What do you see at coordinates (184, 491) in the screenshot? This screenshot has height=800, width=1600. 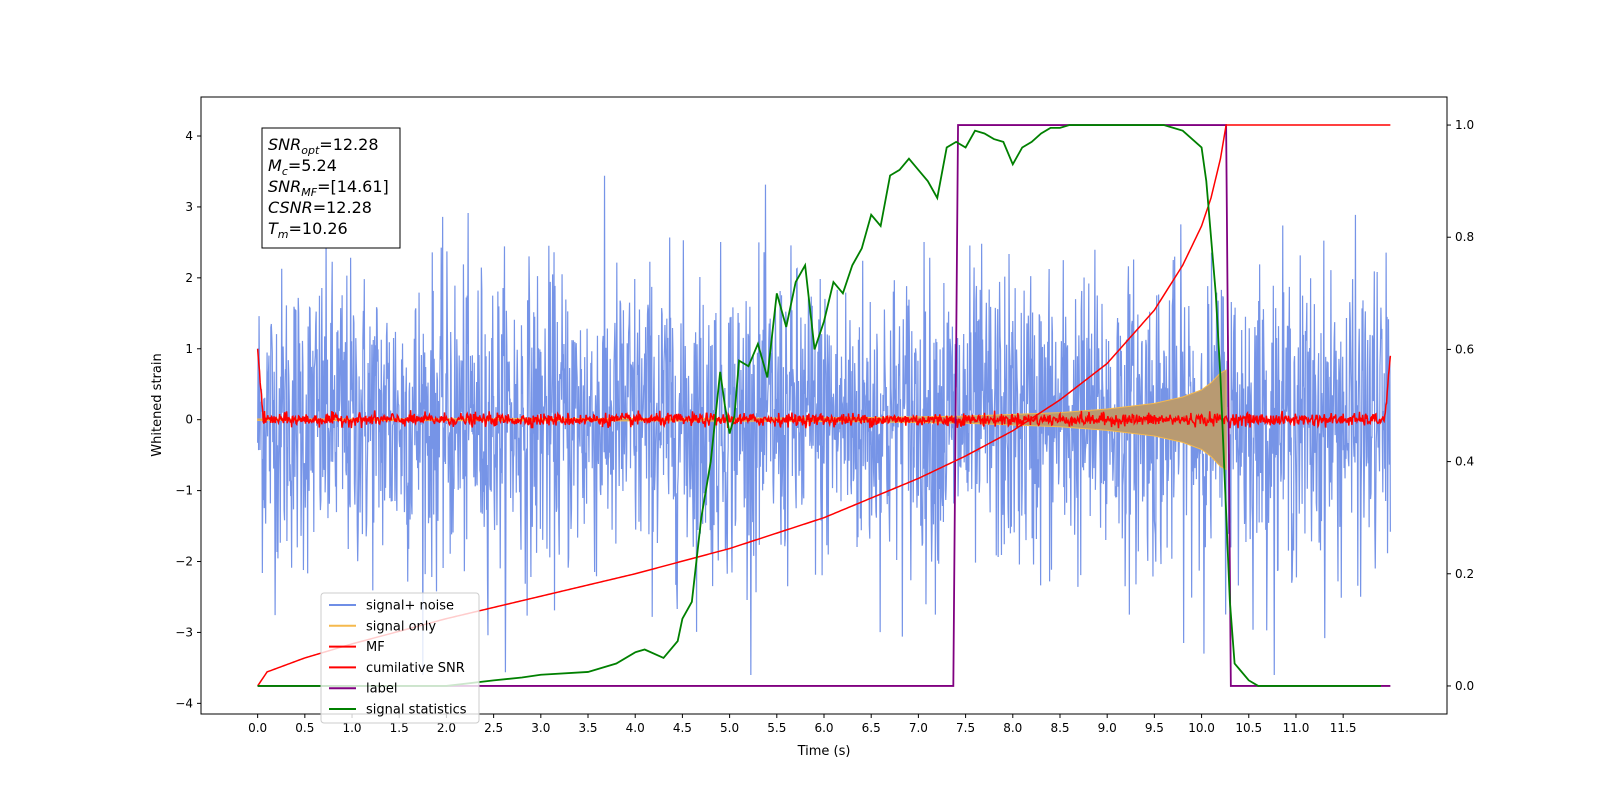 I see `y-tick-label: −1` at bounding box center [184, 491].